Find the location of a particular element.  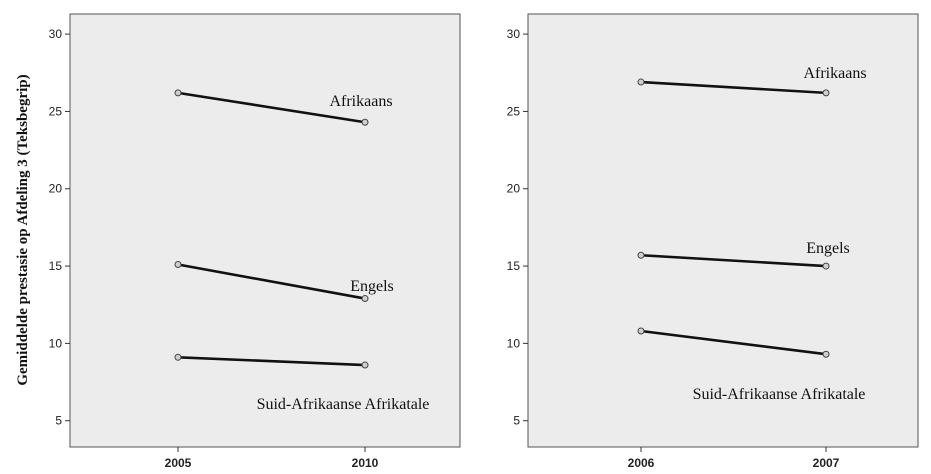

x-tick-label: 2007 is located at coordinates (826, 463).